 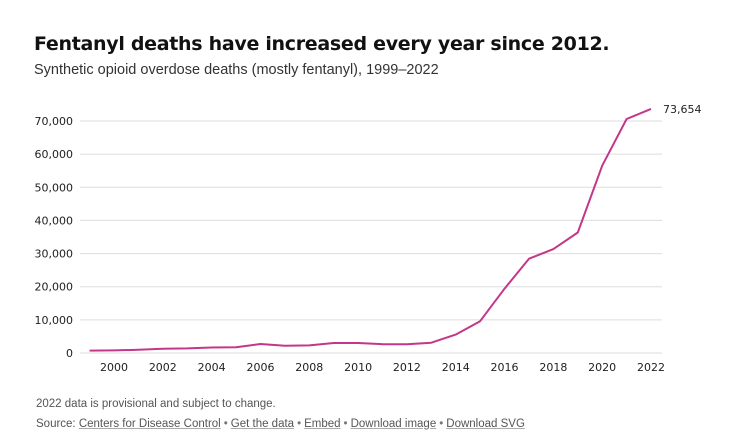 What do you see at coordinates (54, 187) in the screenshot?
I see `y-tick-label: 50,000` at bounding box center [54, 187].